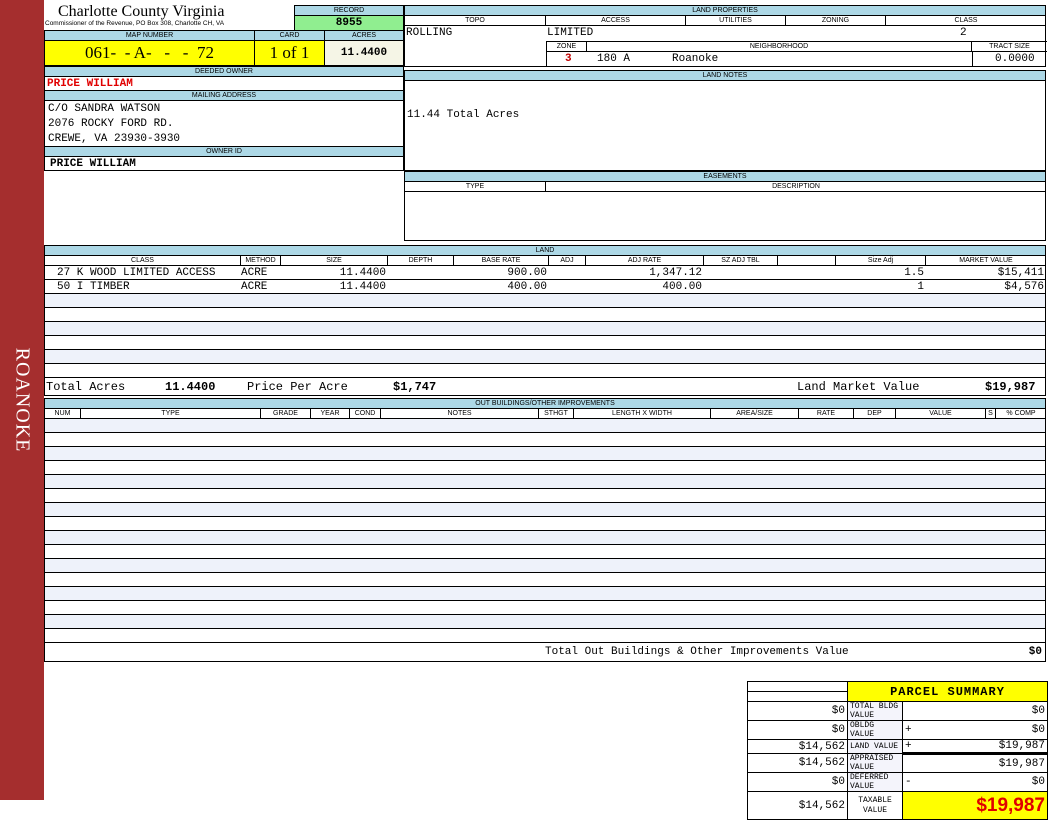  Describe the element at coordinates (836, 21) in the screenshot. I see `zoning-label: ZONING` at that location.